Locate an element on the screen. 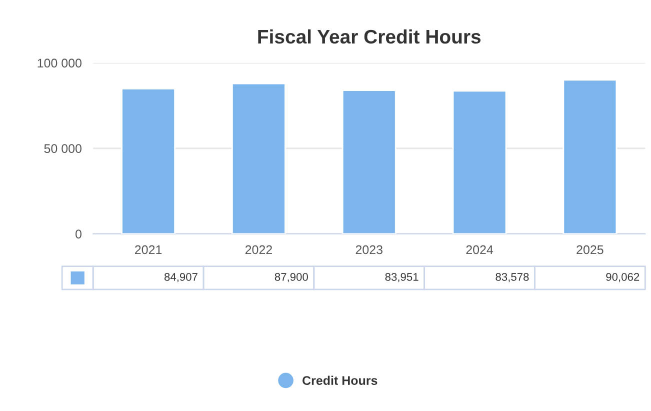 The width and height of the screenshot is (651, 411). data-label: 83,951 is located at coordinates (401, 277).